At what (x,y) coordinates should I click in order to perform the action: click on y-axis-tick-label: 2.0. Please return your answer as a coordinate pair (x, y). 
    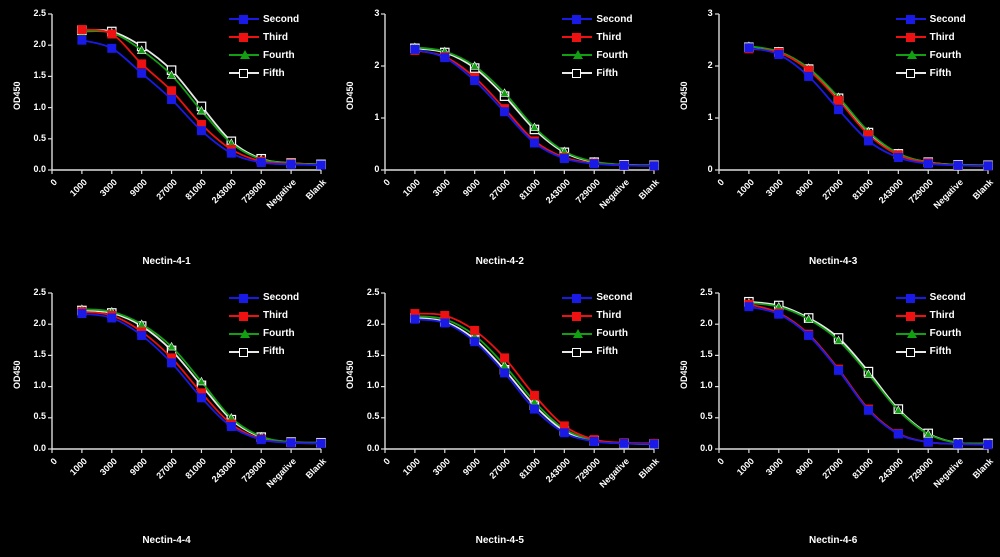
    Looking at the image, I should click on (39, 322).